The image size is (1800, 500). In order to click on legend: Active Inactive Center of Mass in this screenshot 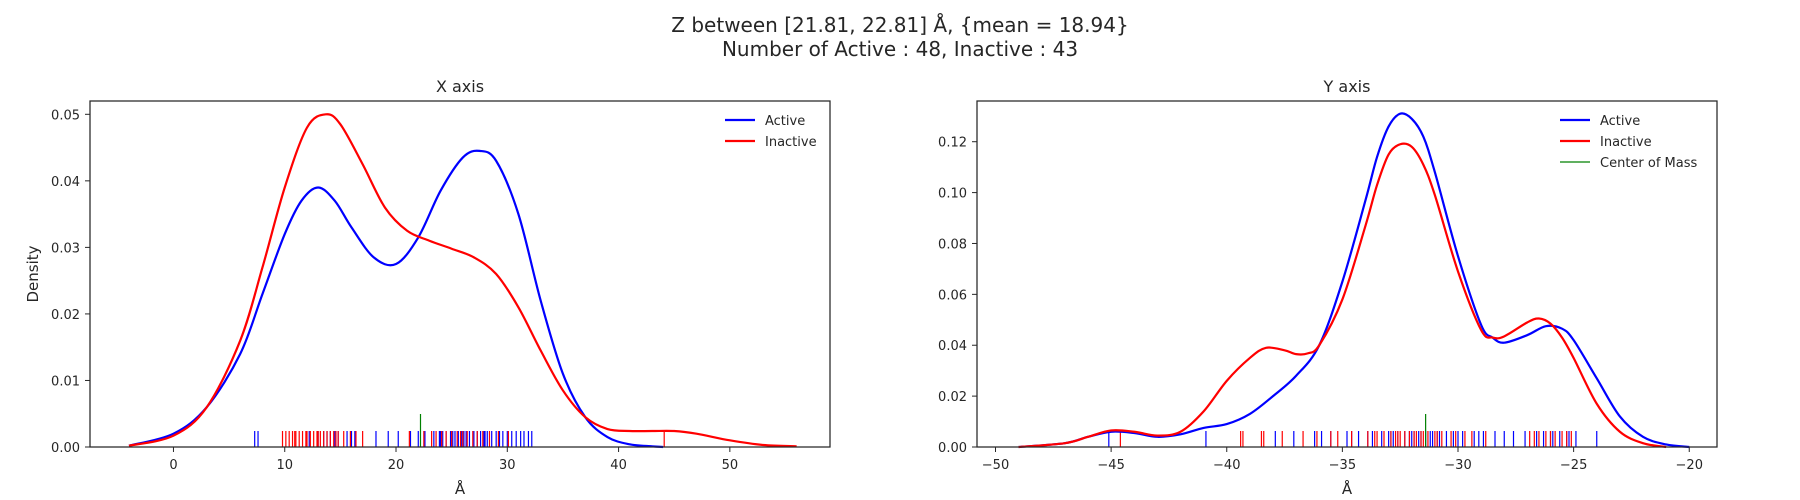, I will do `click(1629, 142)`.